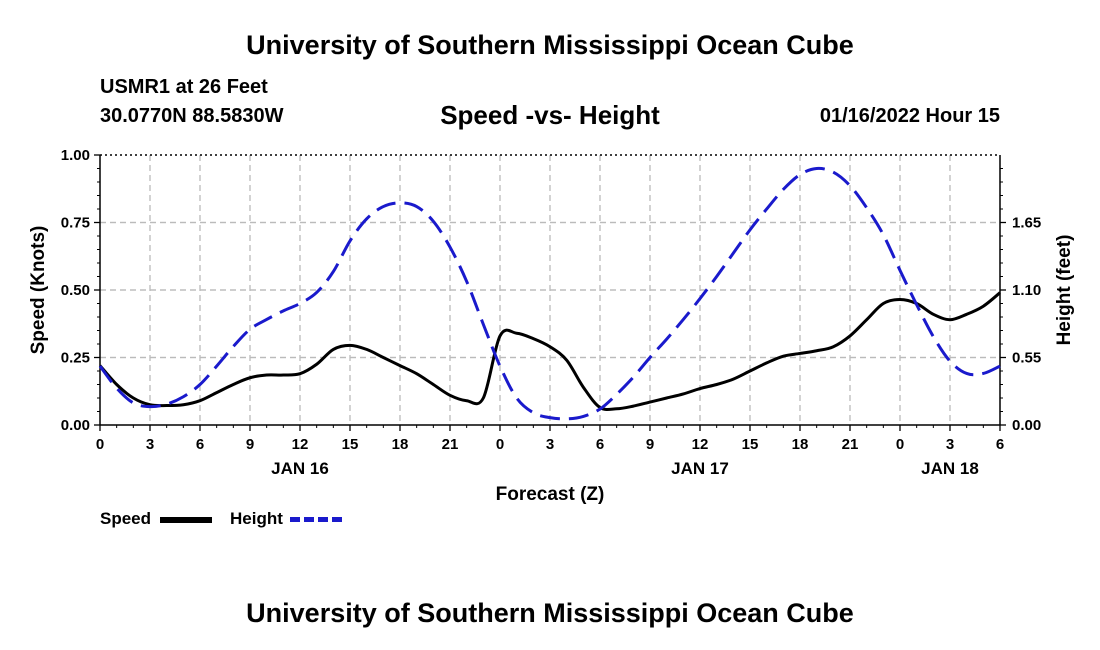 The height and width of the screenshot is (650, 1100). I want to click on y2-tick-label: 1.65, so click(1026, 223).